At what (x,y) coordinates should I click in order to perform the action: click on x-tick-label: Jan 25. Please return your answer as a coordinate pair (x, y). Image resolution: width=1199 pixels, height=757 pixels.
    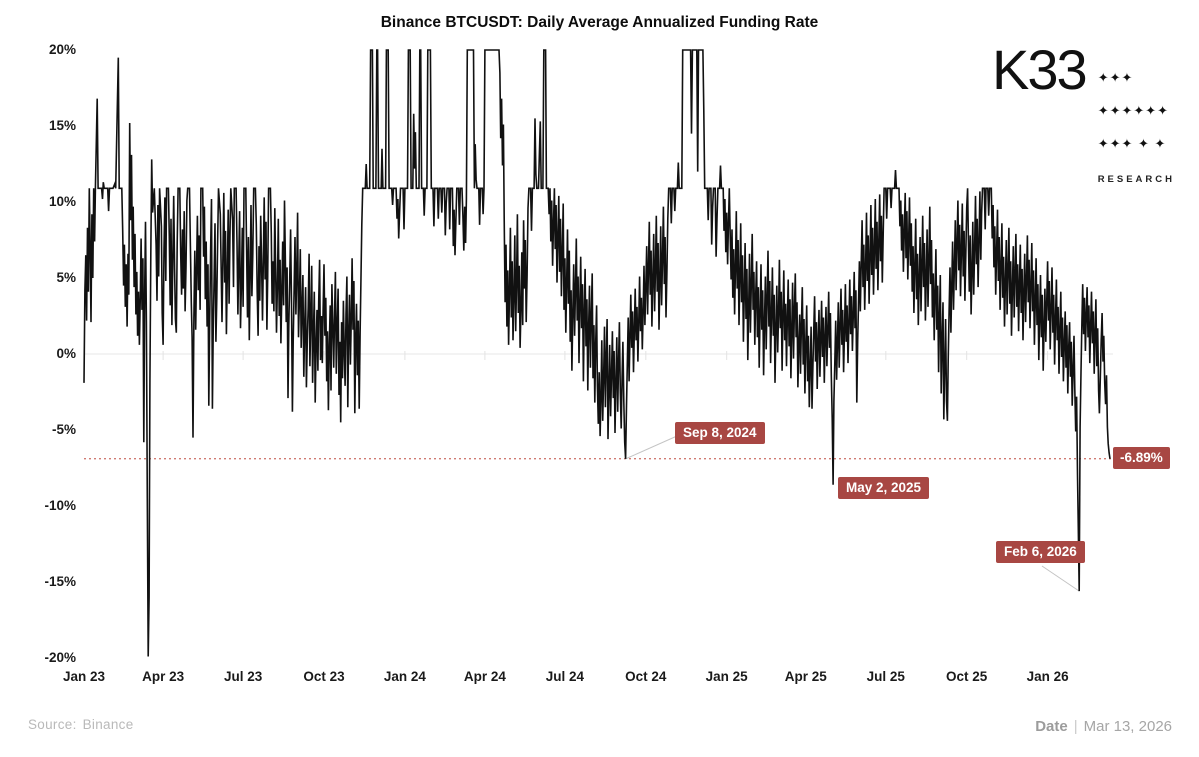
    Looking at the image, I should click on (726, 676).